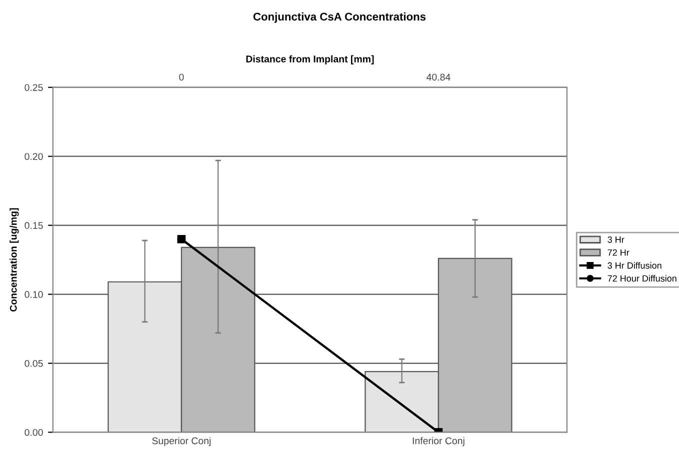 This screenshot has height=455, width=679. What do you see at coordinates (616, 239) in the screenshot?
I see `legend-label: 3 Hr` at bounding box center [616, 239].